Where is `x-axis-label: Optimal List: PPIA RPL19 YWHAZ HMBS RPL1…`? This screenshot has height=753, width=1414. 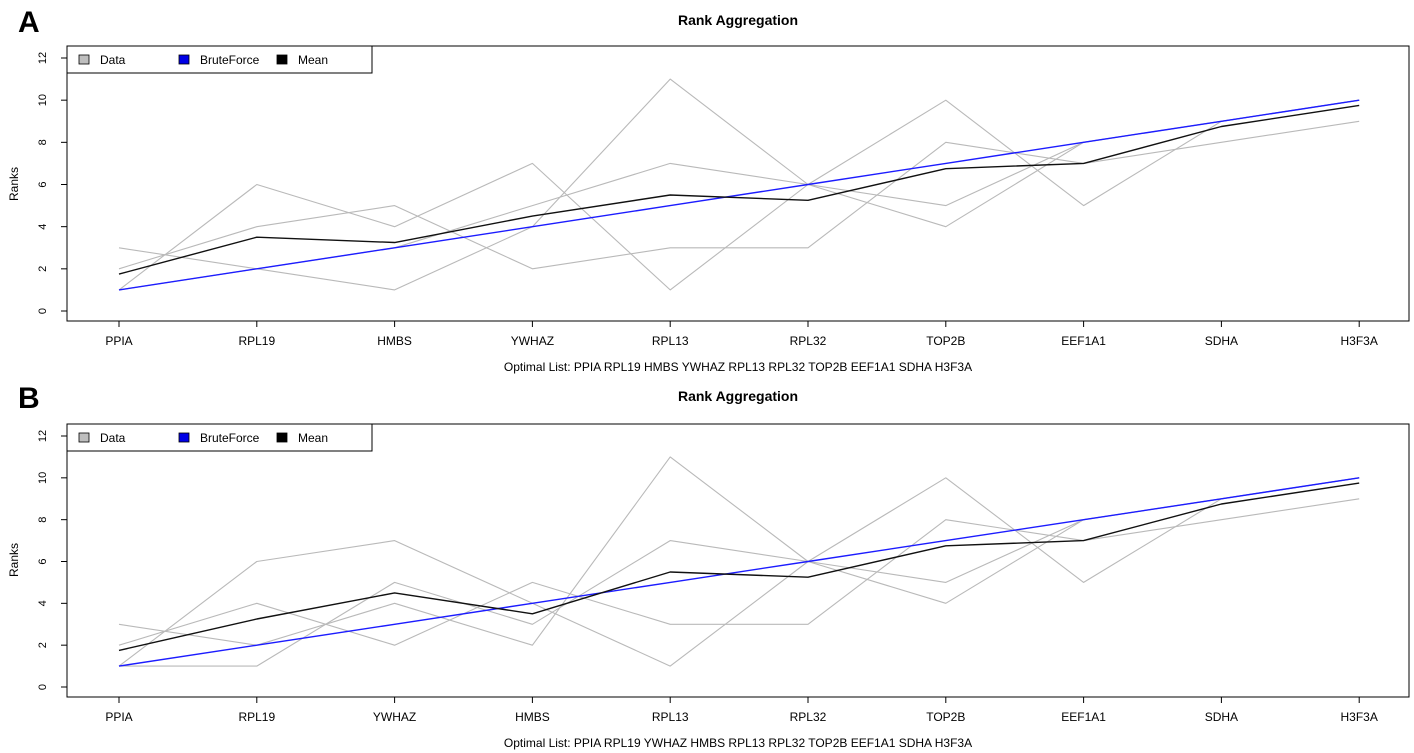 x-axis-label: Optimal List: PPIA RPL19 YWHAZ HMBS RPL1… is located at coordinates (738, 743).